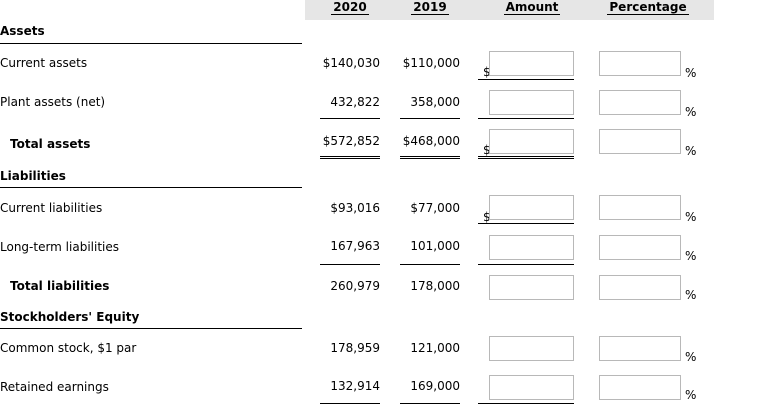 This screenshot has width=769, height=408. I want to click on section-heading-stockholders-equity: Stockholders' Equity, so click(70, 317).